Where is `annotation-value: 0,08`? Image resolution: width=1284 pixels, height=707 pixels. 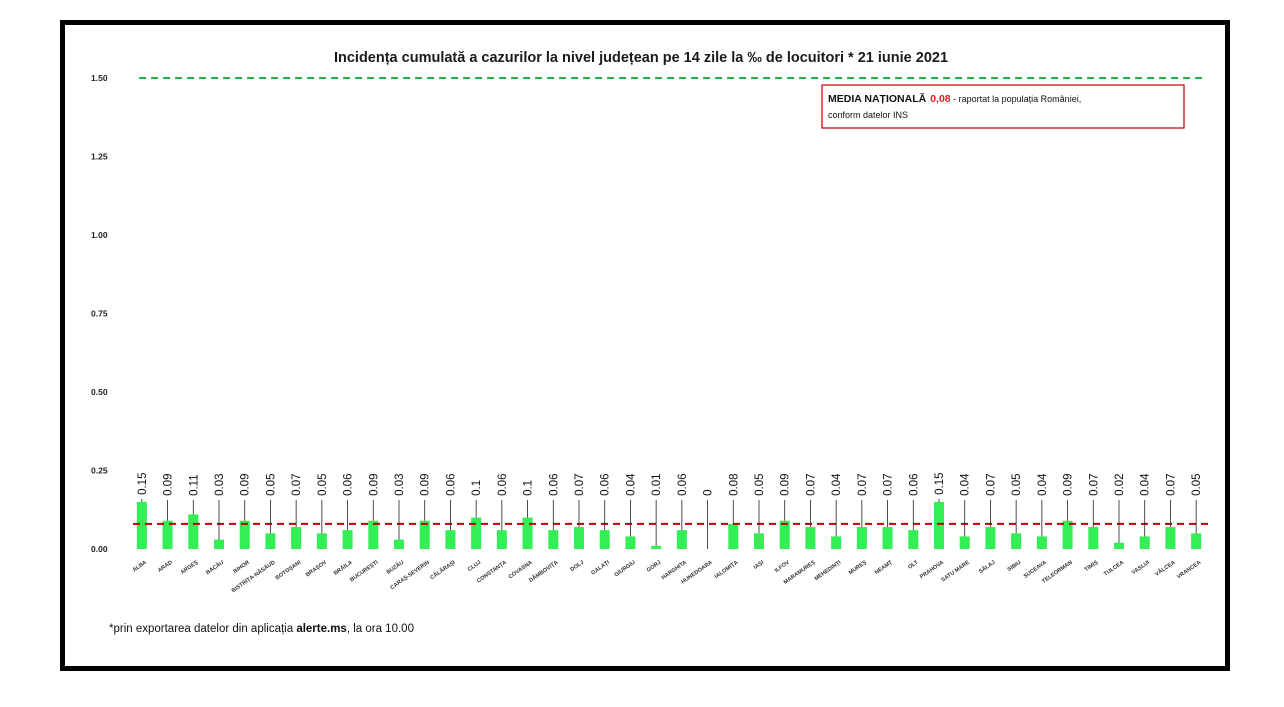 annotation-value: 0,08 is located at coordinates (940, 99).